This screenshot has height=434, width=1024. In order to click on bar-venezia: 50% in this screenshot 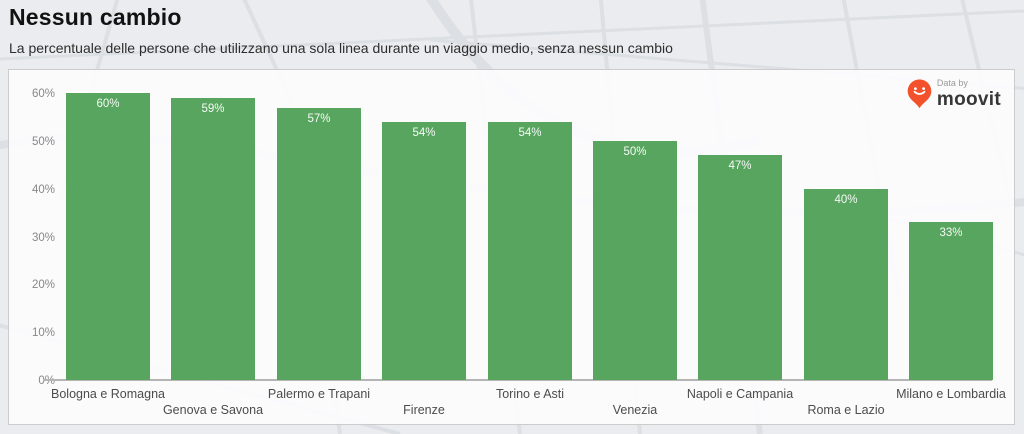, I will do `click(635, 260)`.